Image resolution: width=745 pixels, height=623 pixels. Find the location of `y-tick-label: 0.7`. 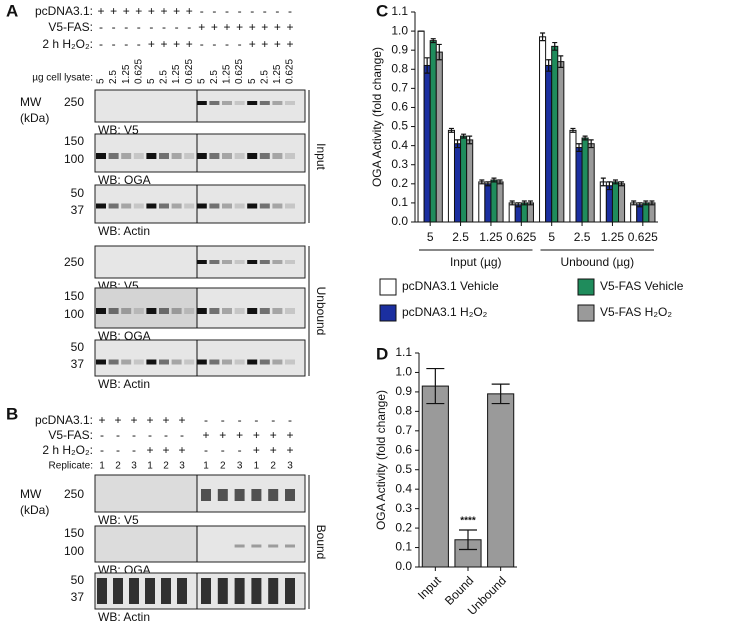

y-tick-label: 0.7 is located at coordinates (403, 430).